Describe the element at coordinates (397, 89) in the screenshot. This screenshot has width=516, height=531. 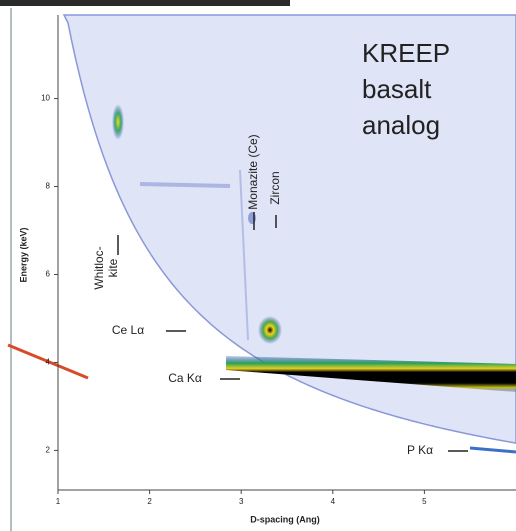
I see `title-line: basalt` at that location.